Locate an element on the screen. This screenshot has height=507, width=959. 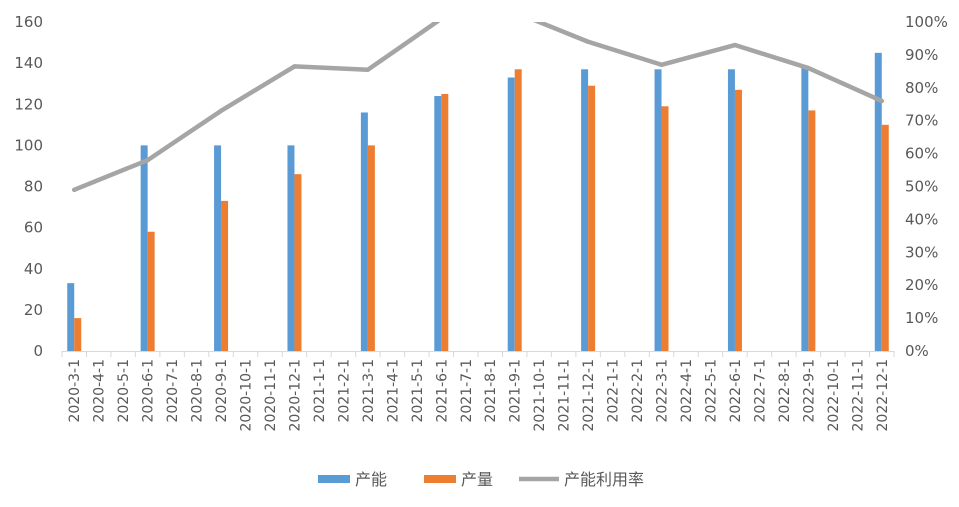
x-tick-label: 2021-9-1 is located at coordinates (516, 391).